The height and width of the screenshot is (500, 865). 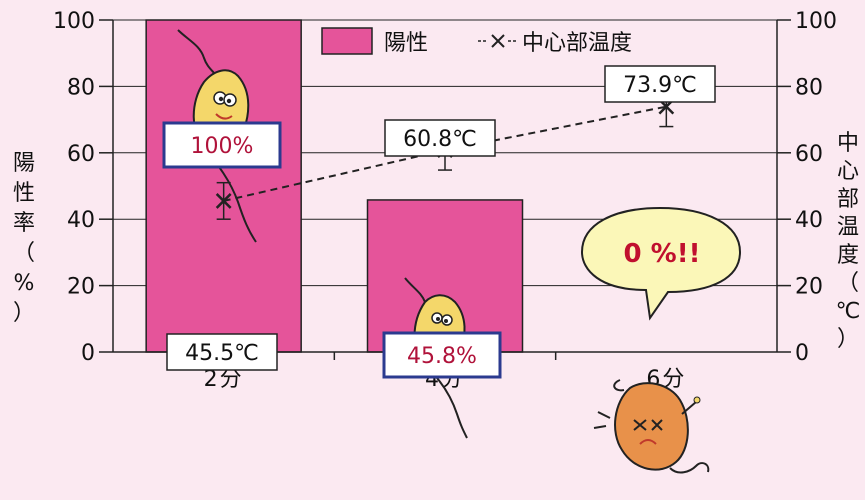 What do you see at coordinates (662, 254) in the screenshot?
I see `bubble-text: 0 %!!` at bounding box center [662, 254].